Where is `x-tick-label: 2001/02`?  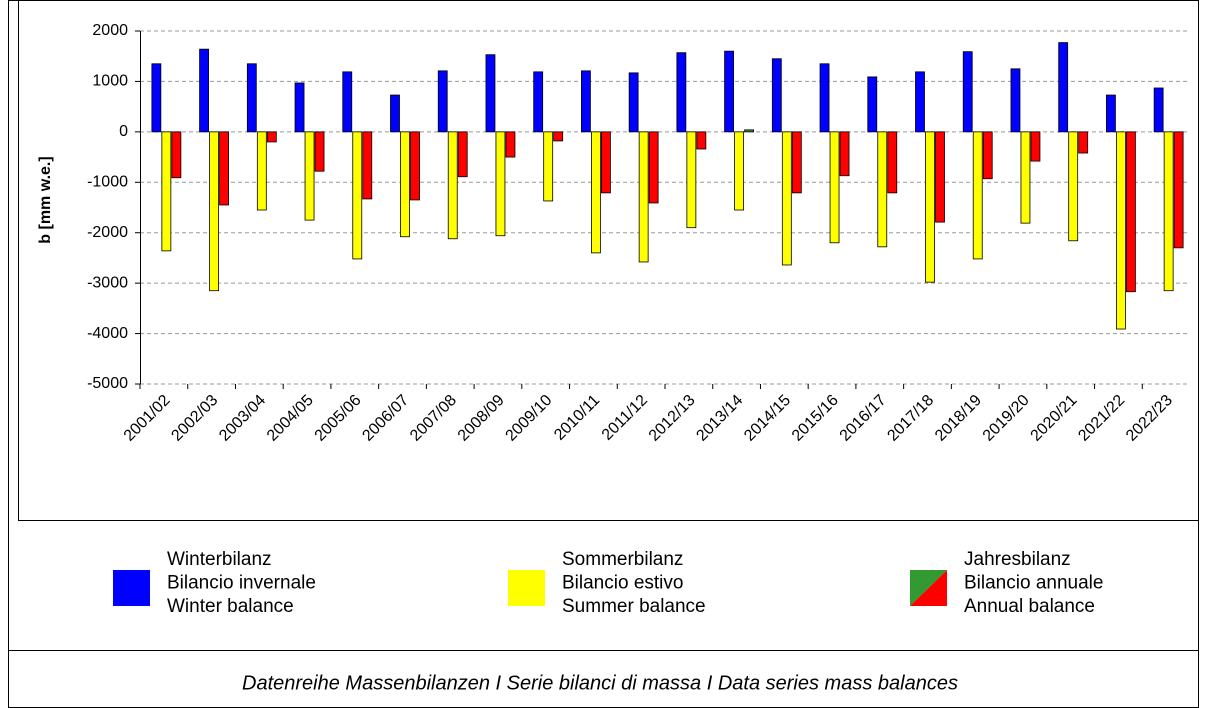
x-tick-label: 2001/02 is located at coordinates (147, 418).